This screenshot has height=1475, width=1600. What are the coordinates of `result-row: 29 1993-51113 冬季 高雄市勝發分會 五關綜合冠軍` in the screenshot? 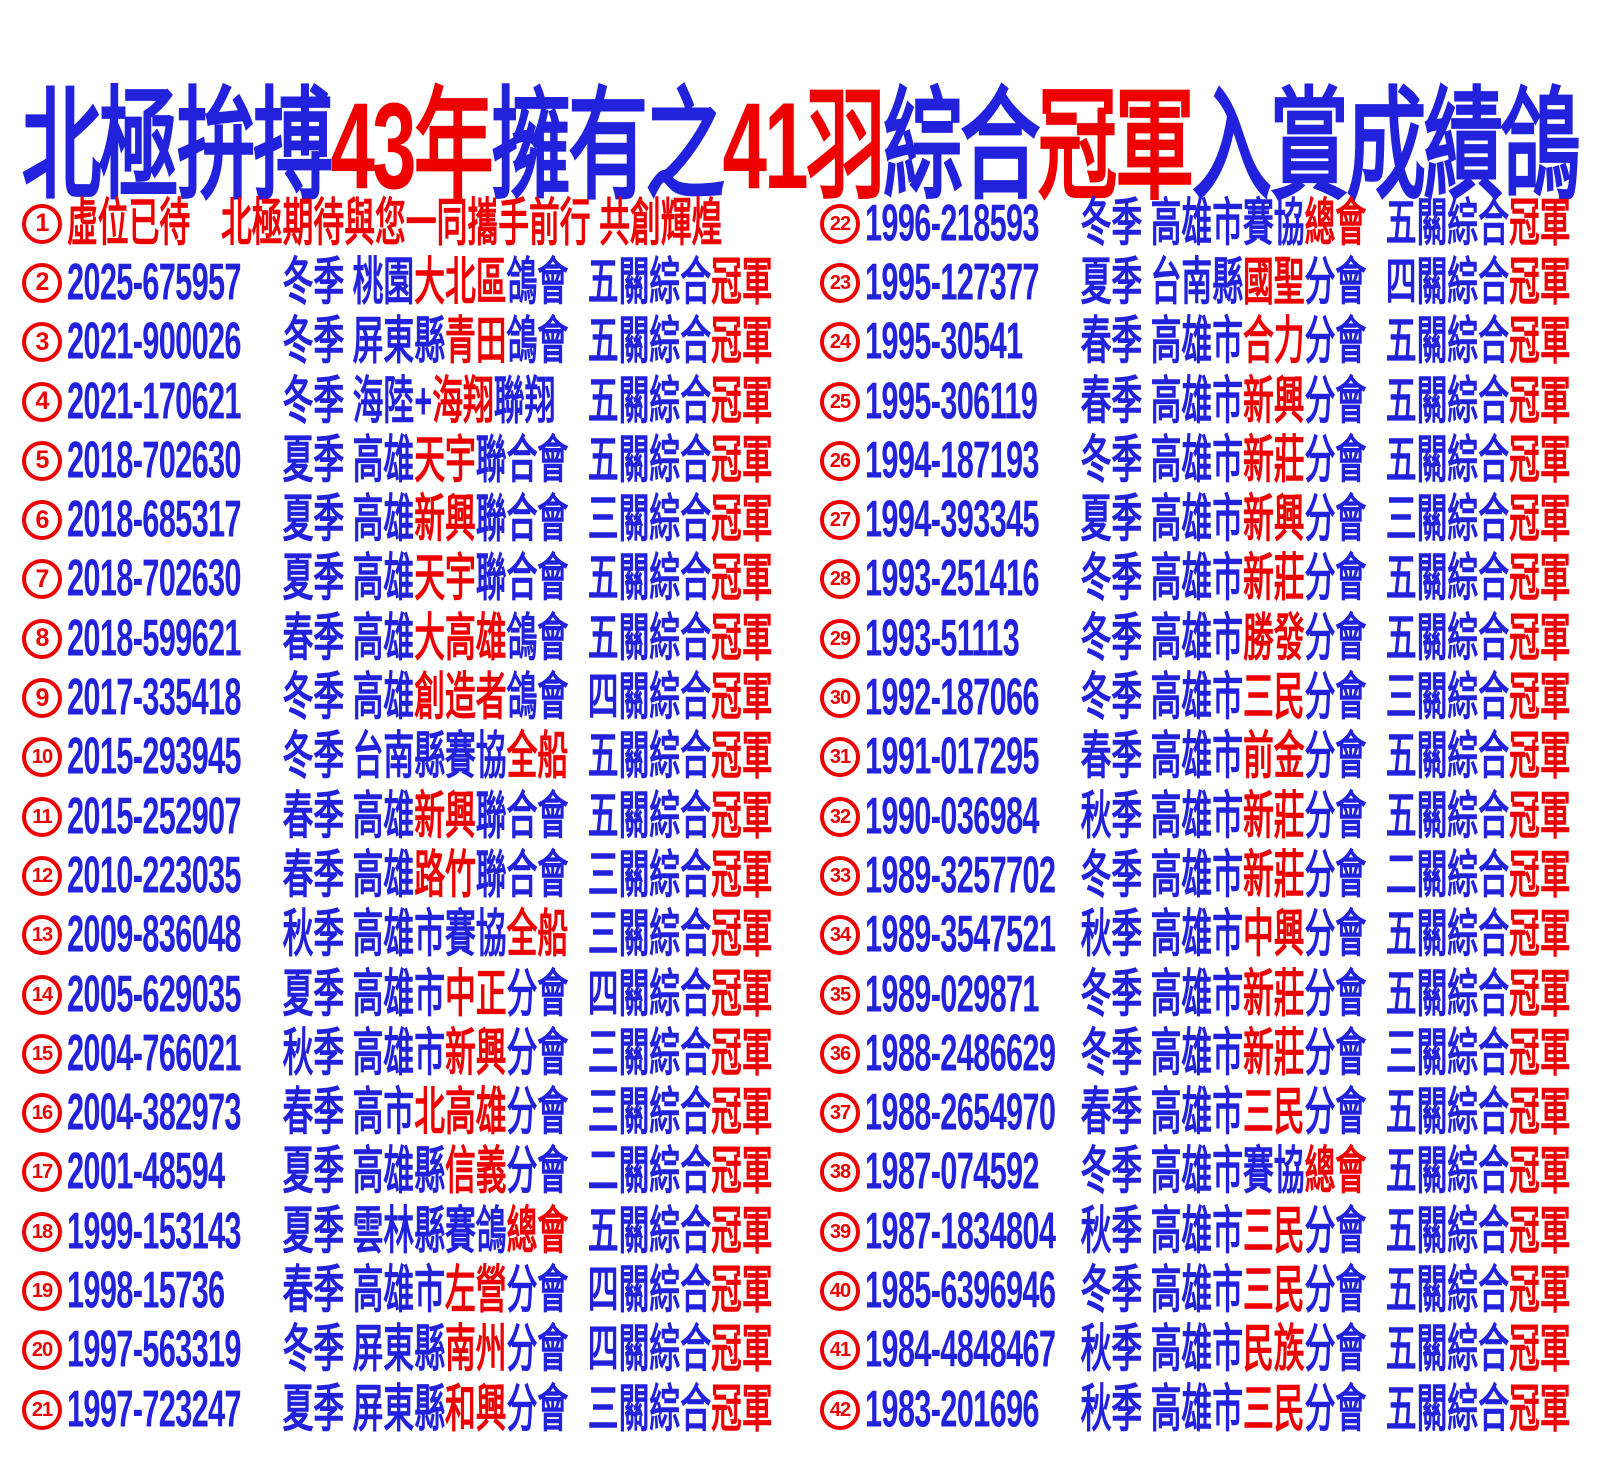 It's located at (1202, 638).